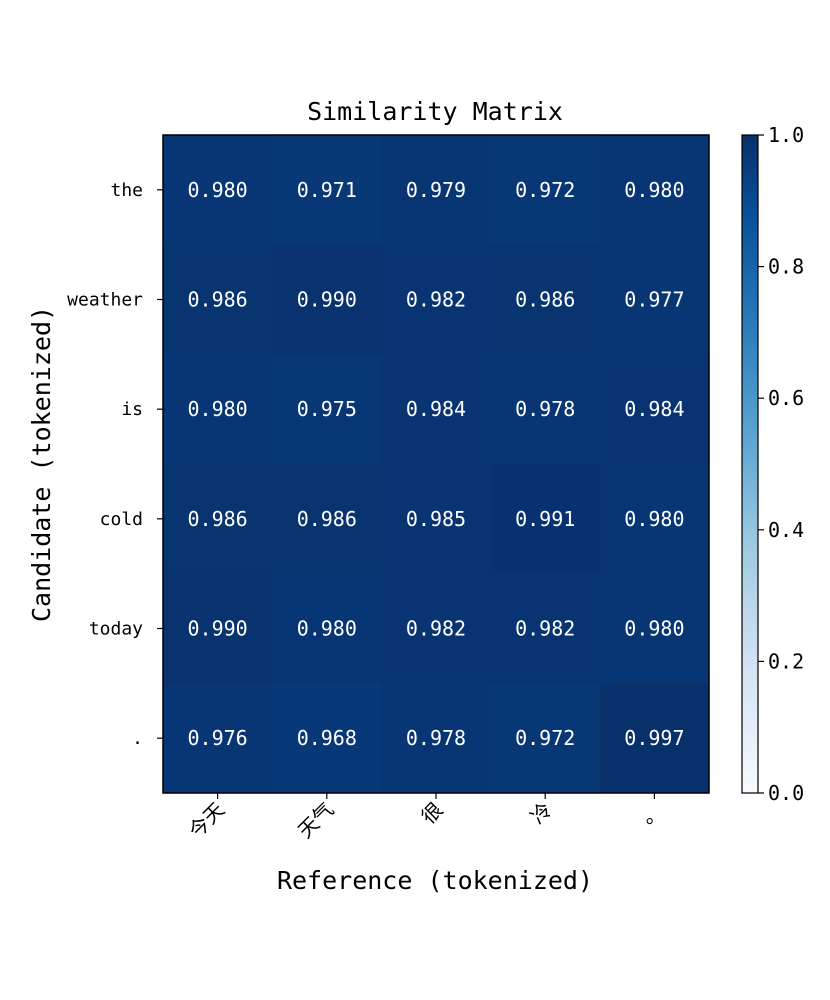 This screenshot has width=830, height=1000. I want to click on cell-value-label: 0.979, so click(436, 190).